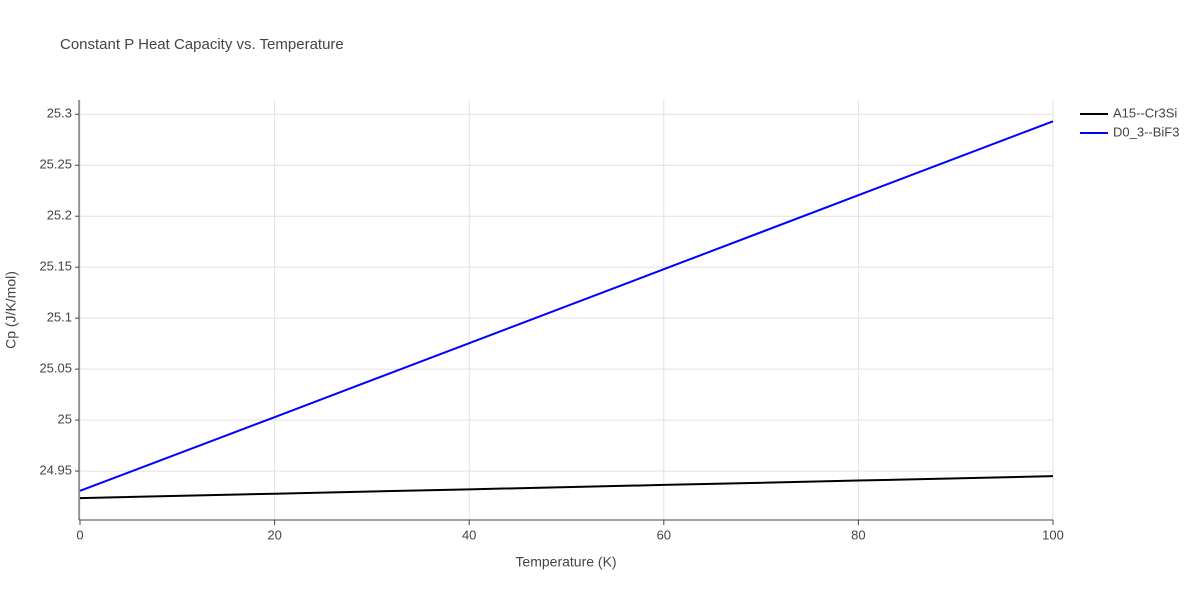 The width and height of the screenshot is (1200, 600). I want to click on y-tick-label: 25, so click(65, 419).